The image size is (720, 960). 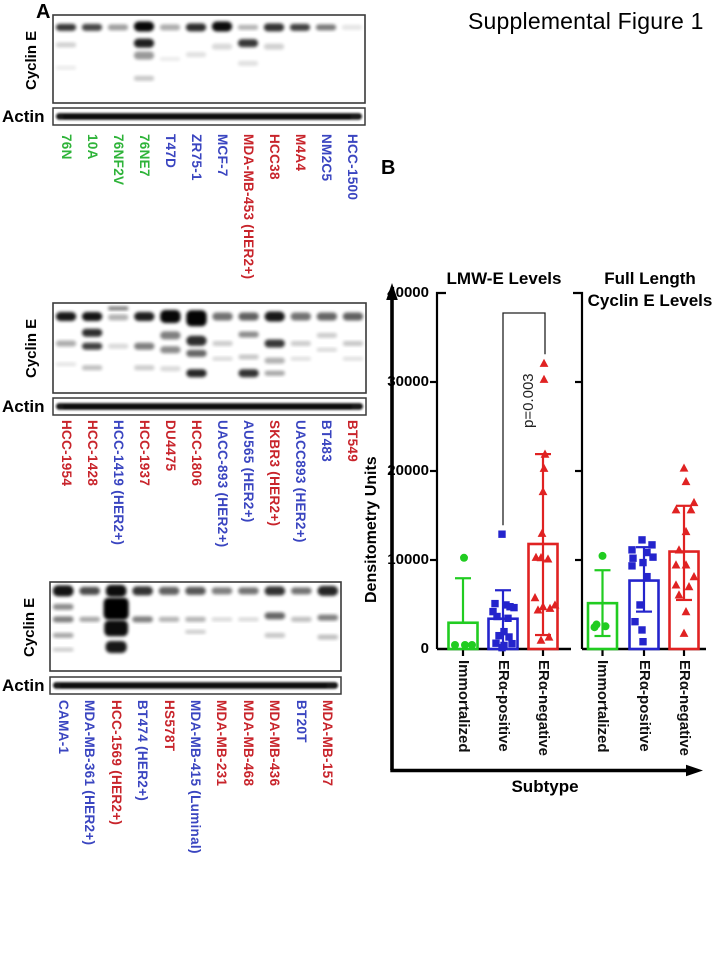 I want to click on y-axis-title: Densitometry Units, so click(x=371, y=529).